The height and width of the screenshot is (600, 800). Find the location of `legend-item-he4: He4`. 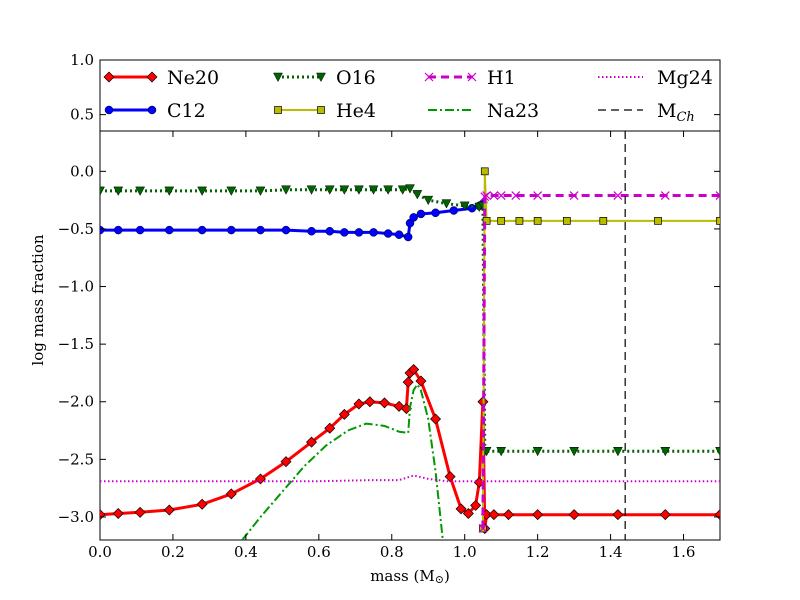

legend-item-he4: He4 is located at coordinates (325, 111).